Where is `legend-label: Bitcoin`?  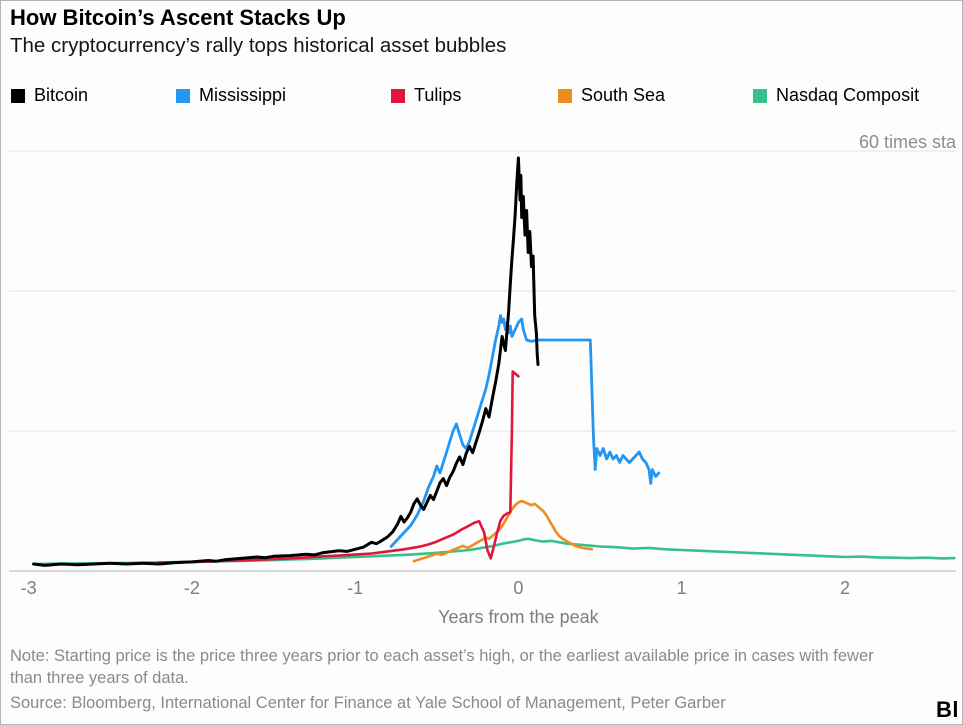 legend-label: Bitcoin is located at coordinates (61, 95).